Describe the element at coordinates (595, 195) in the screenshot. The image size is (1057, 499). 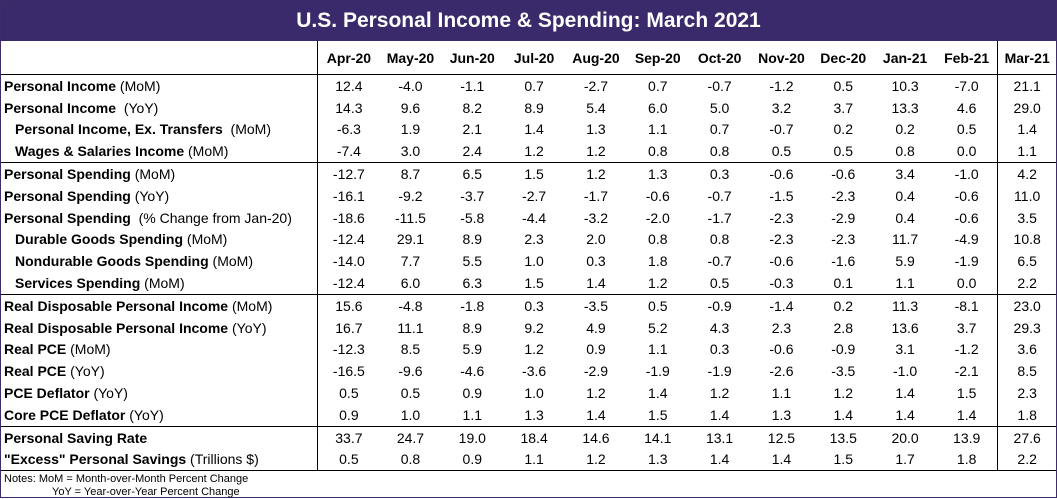
I see `table-cell: -1.7` at that location.